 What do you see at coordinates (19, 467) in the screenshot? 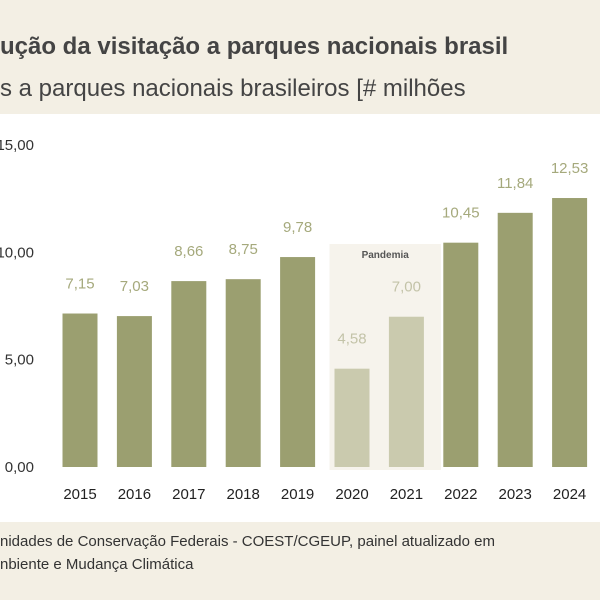
I see `y-tick-label: 0,00` at bounding box center [19, 467].